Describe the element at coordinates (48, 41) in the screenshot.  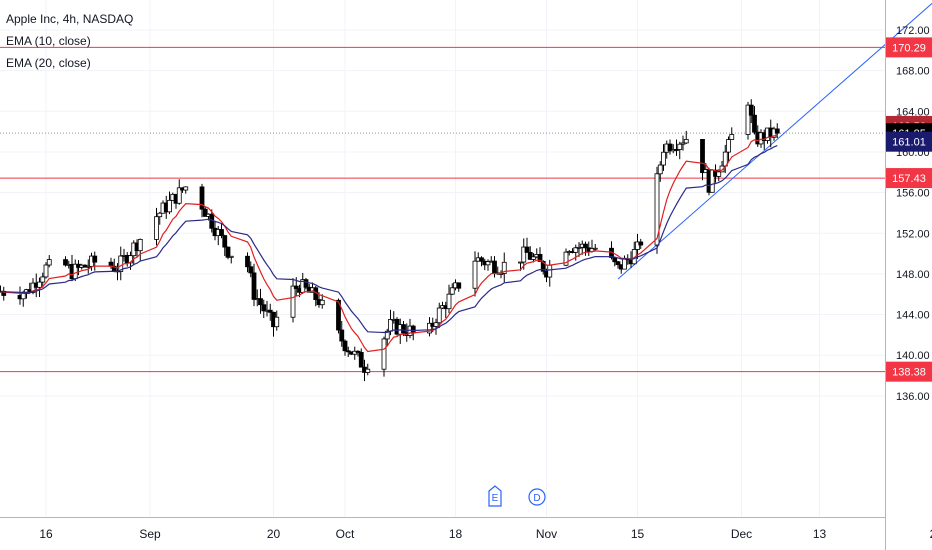
I see `ema-10-legend: EMA (10, close)` at that location.